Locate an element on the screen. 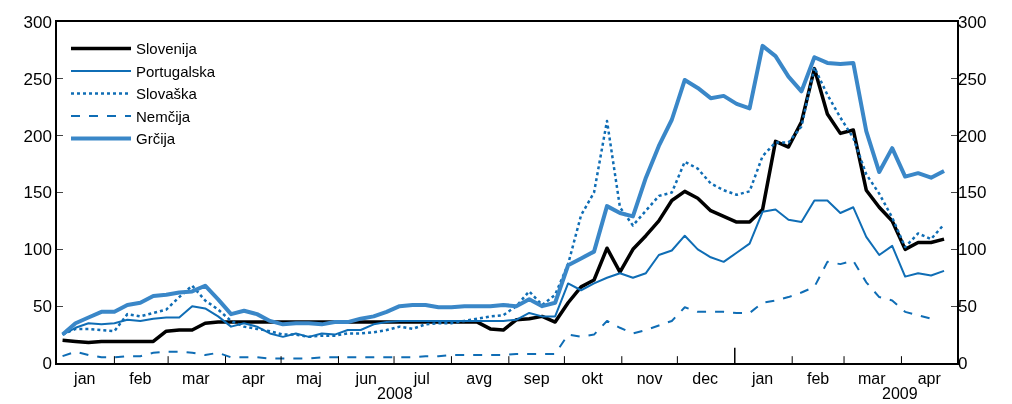 Image resolution: width=1012 pixels, height=404 pixels. y-tick-label: 50 is located at coordinates (42, 307).